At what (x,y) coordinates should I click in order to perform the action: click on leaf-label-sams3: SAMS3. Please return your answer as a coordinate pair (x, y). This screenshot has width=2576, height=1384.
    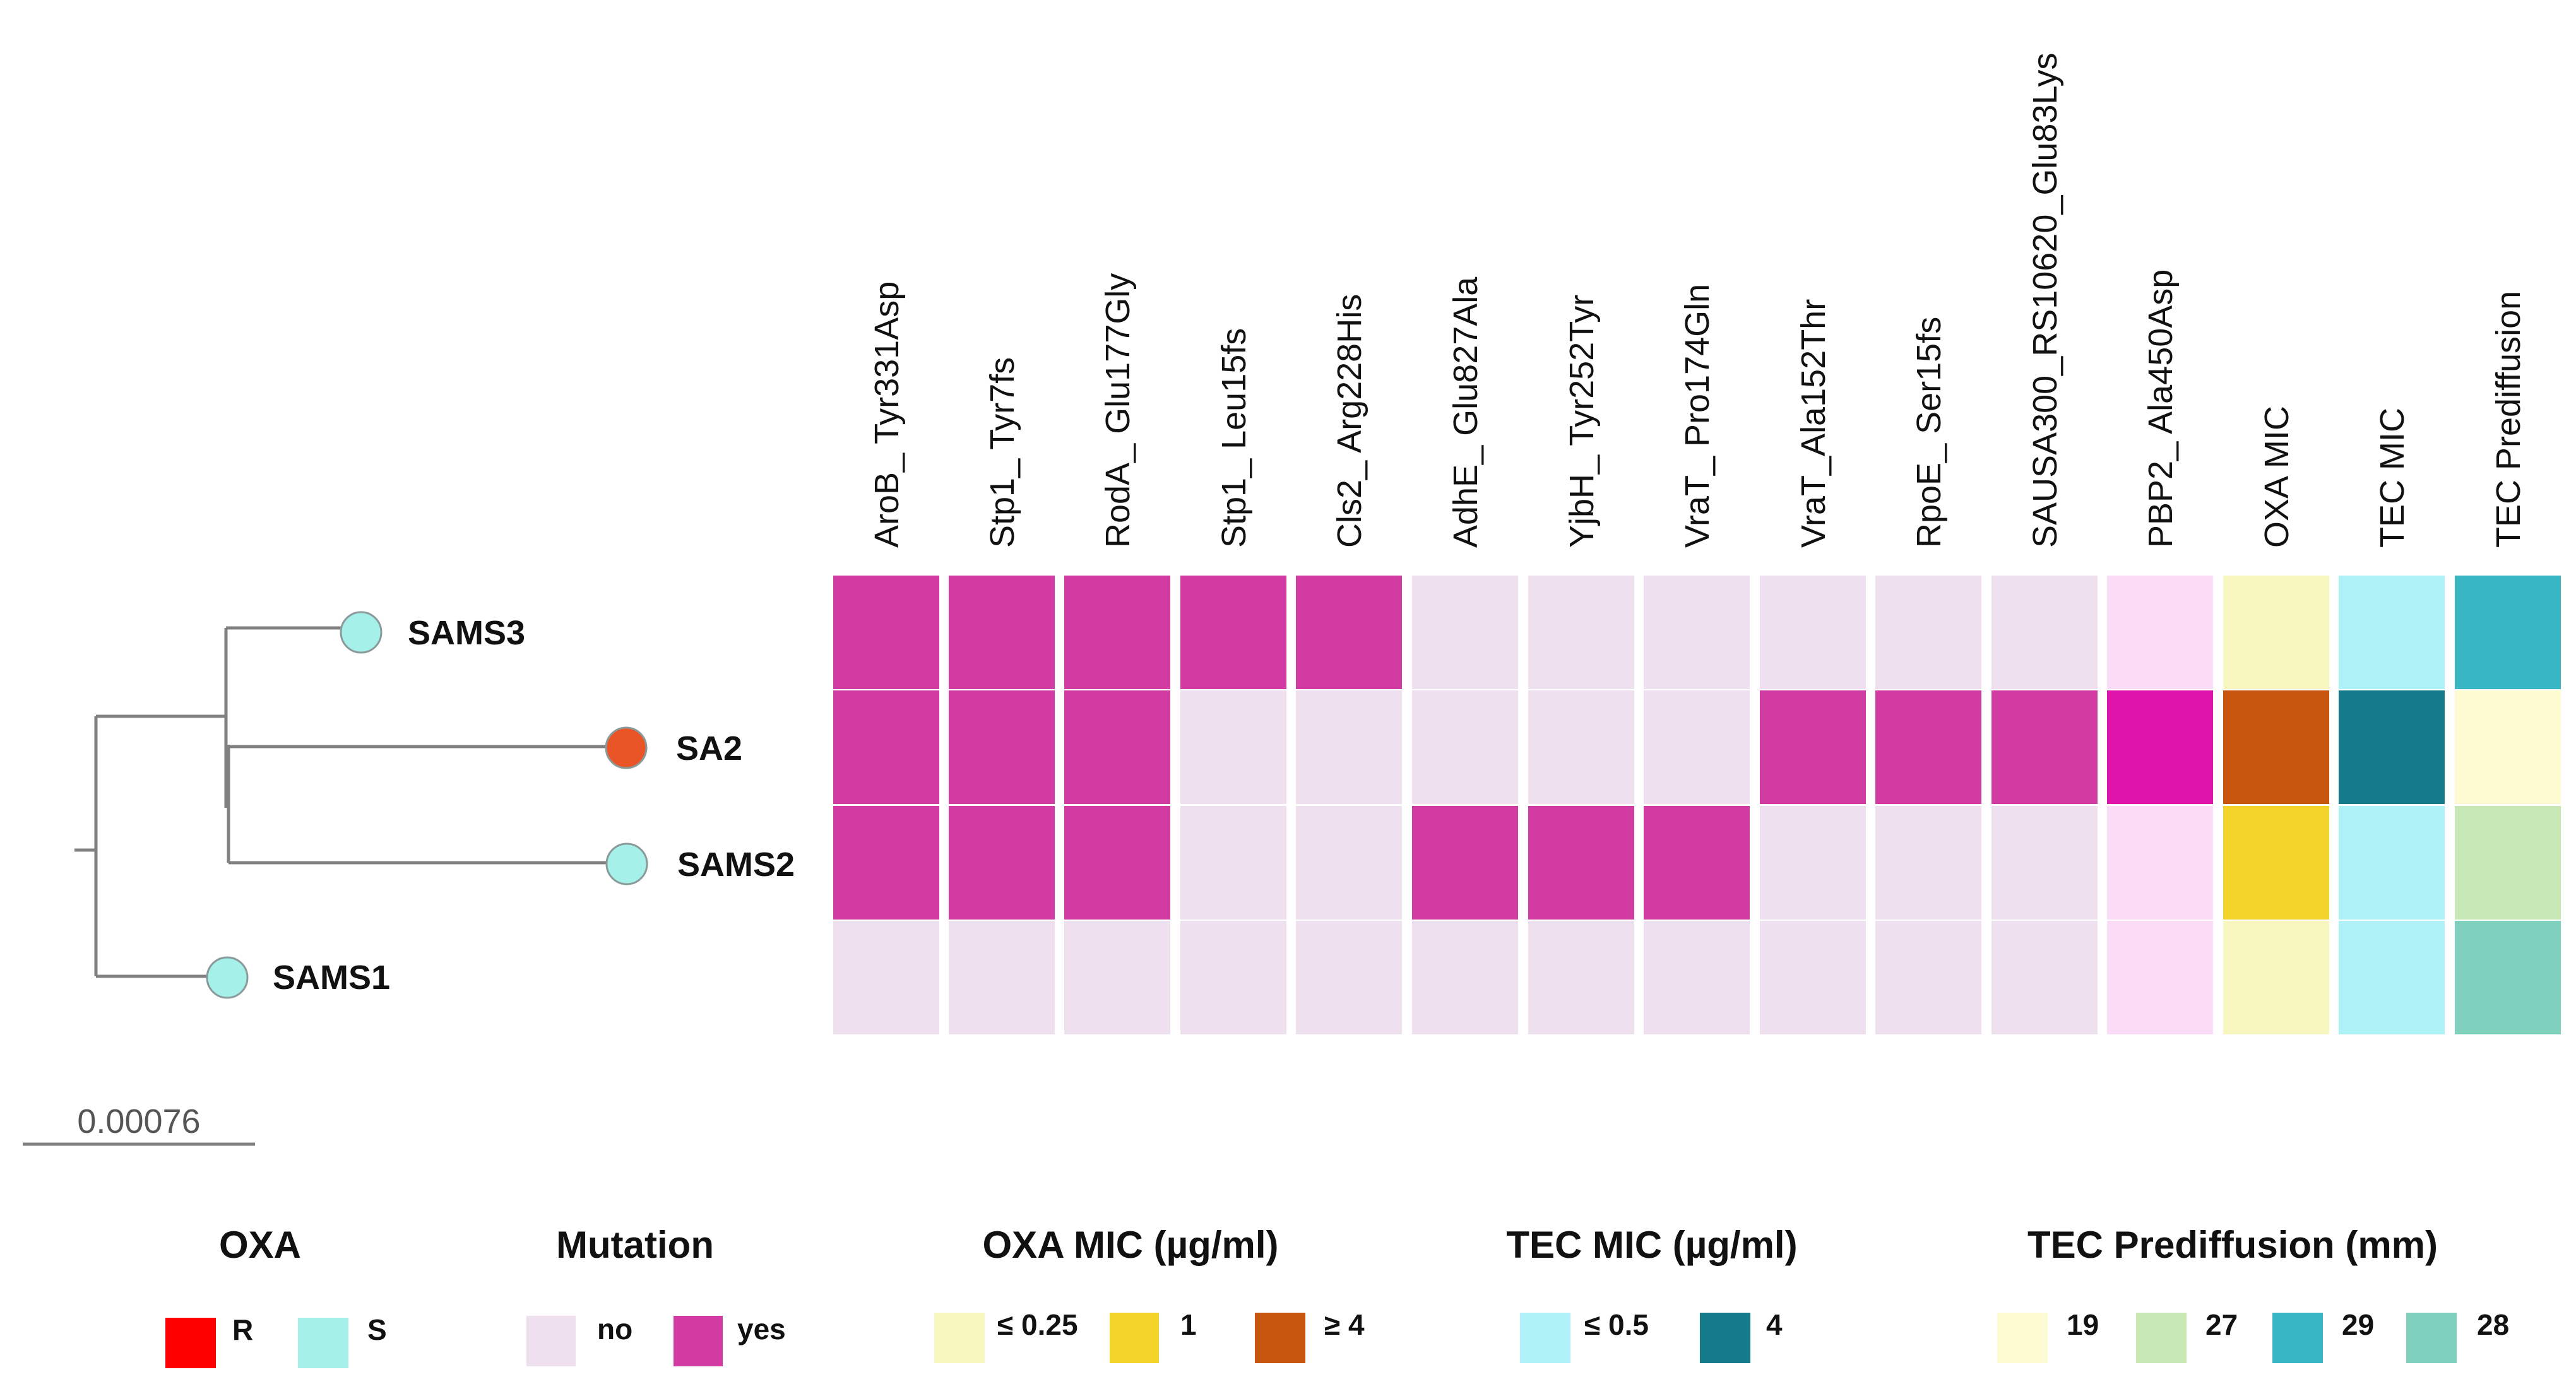
    Looking at the image, I should click on (467, 633).